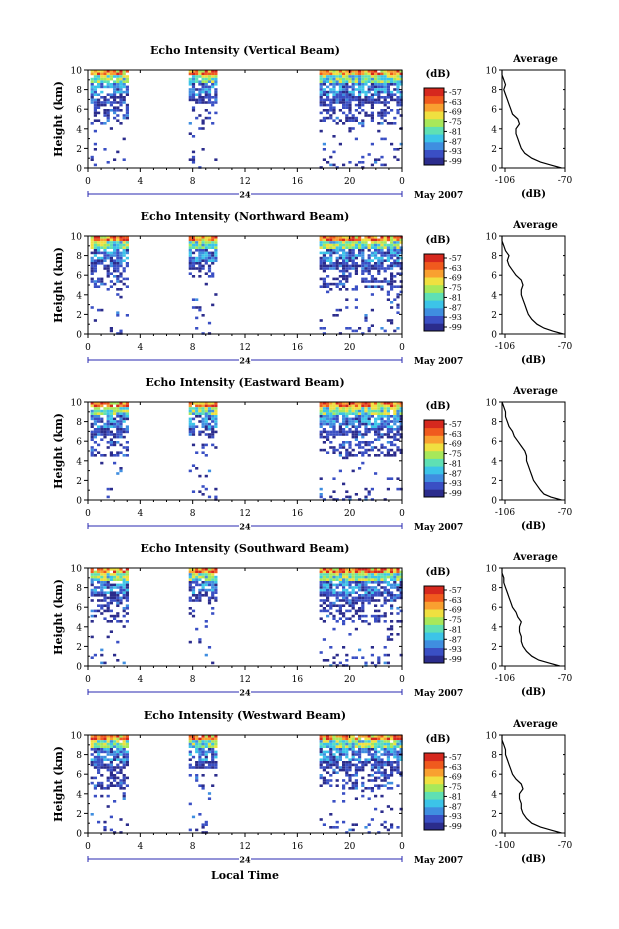 The image size is (619, 929). What do you see at coordinates (77, 404) in the screenshot?
I see `y-tick-label: 10` at bounding box center [77, 404].